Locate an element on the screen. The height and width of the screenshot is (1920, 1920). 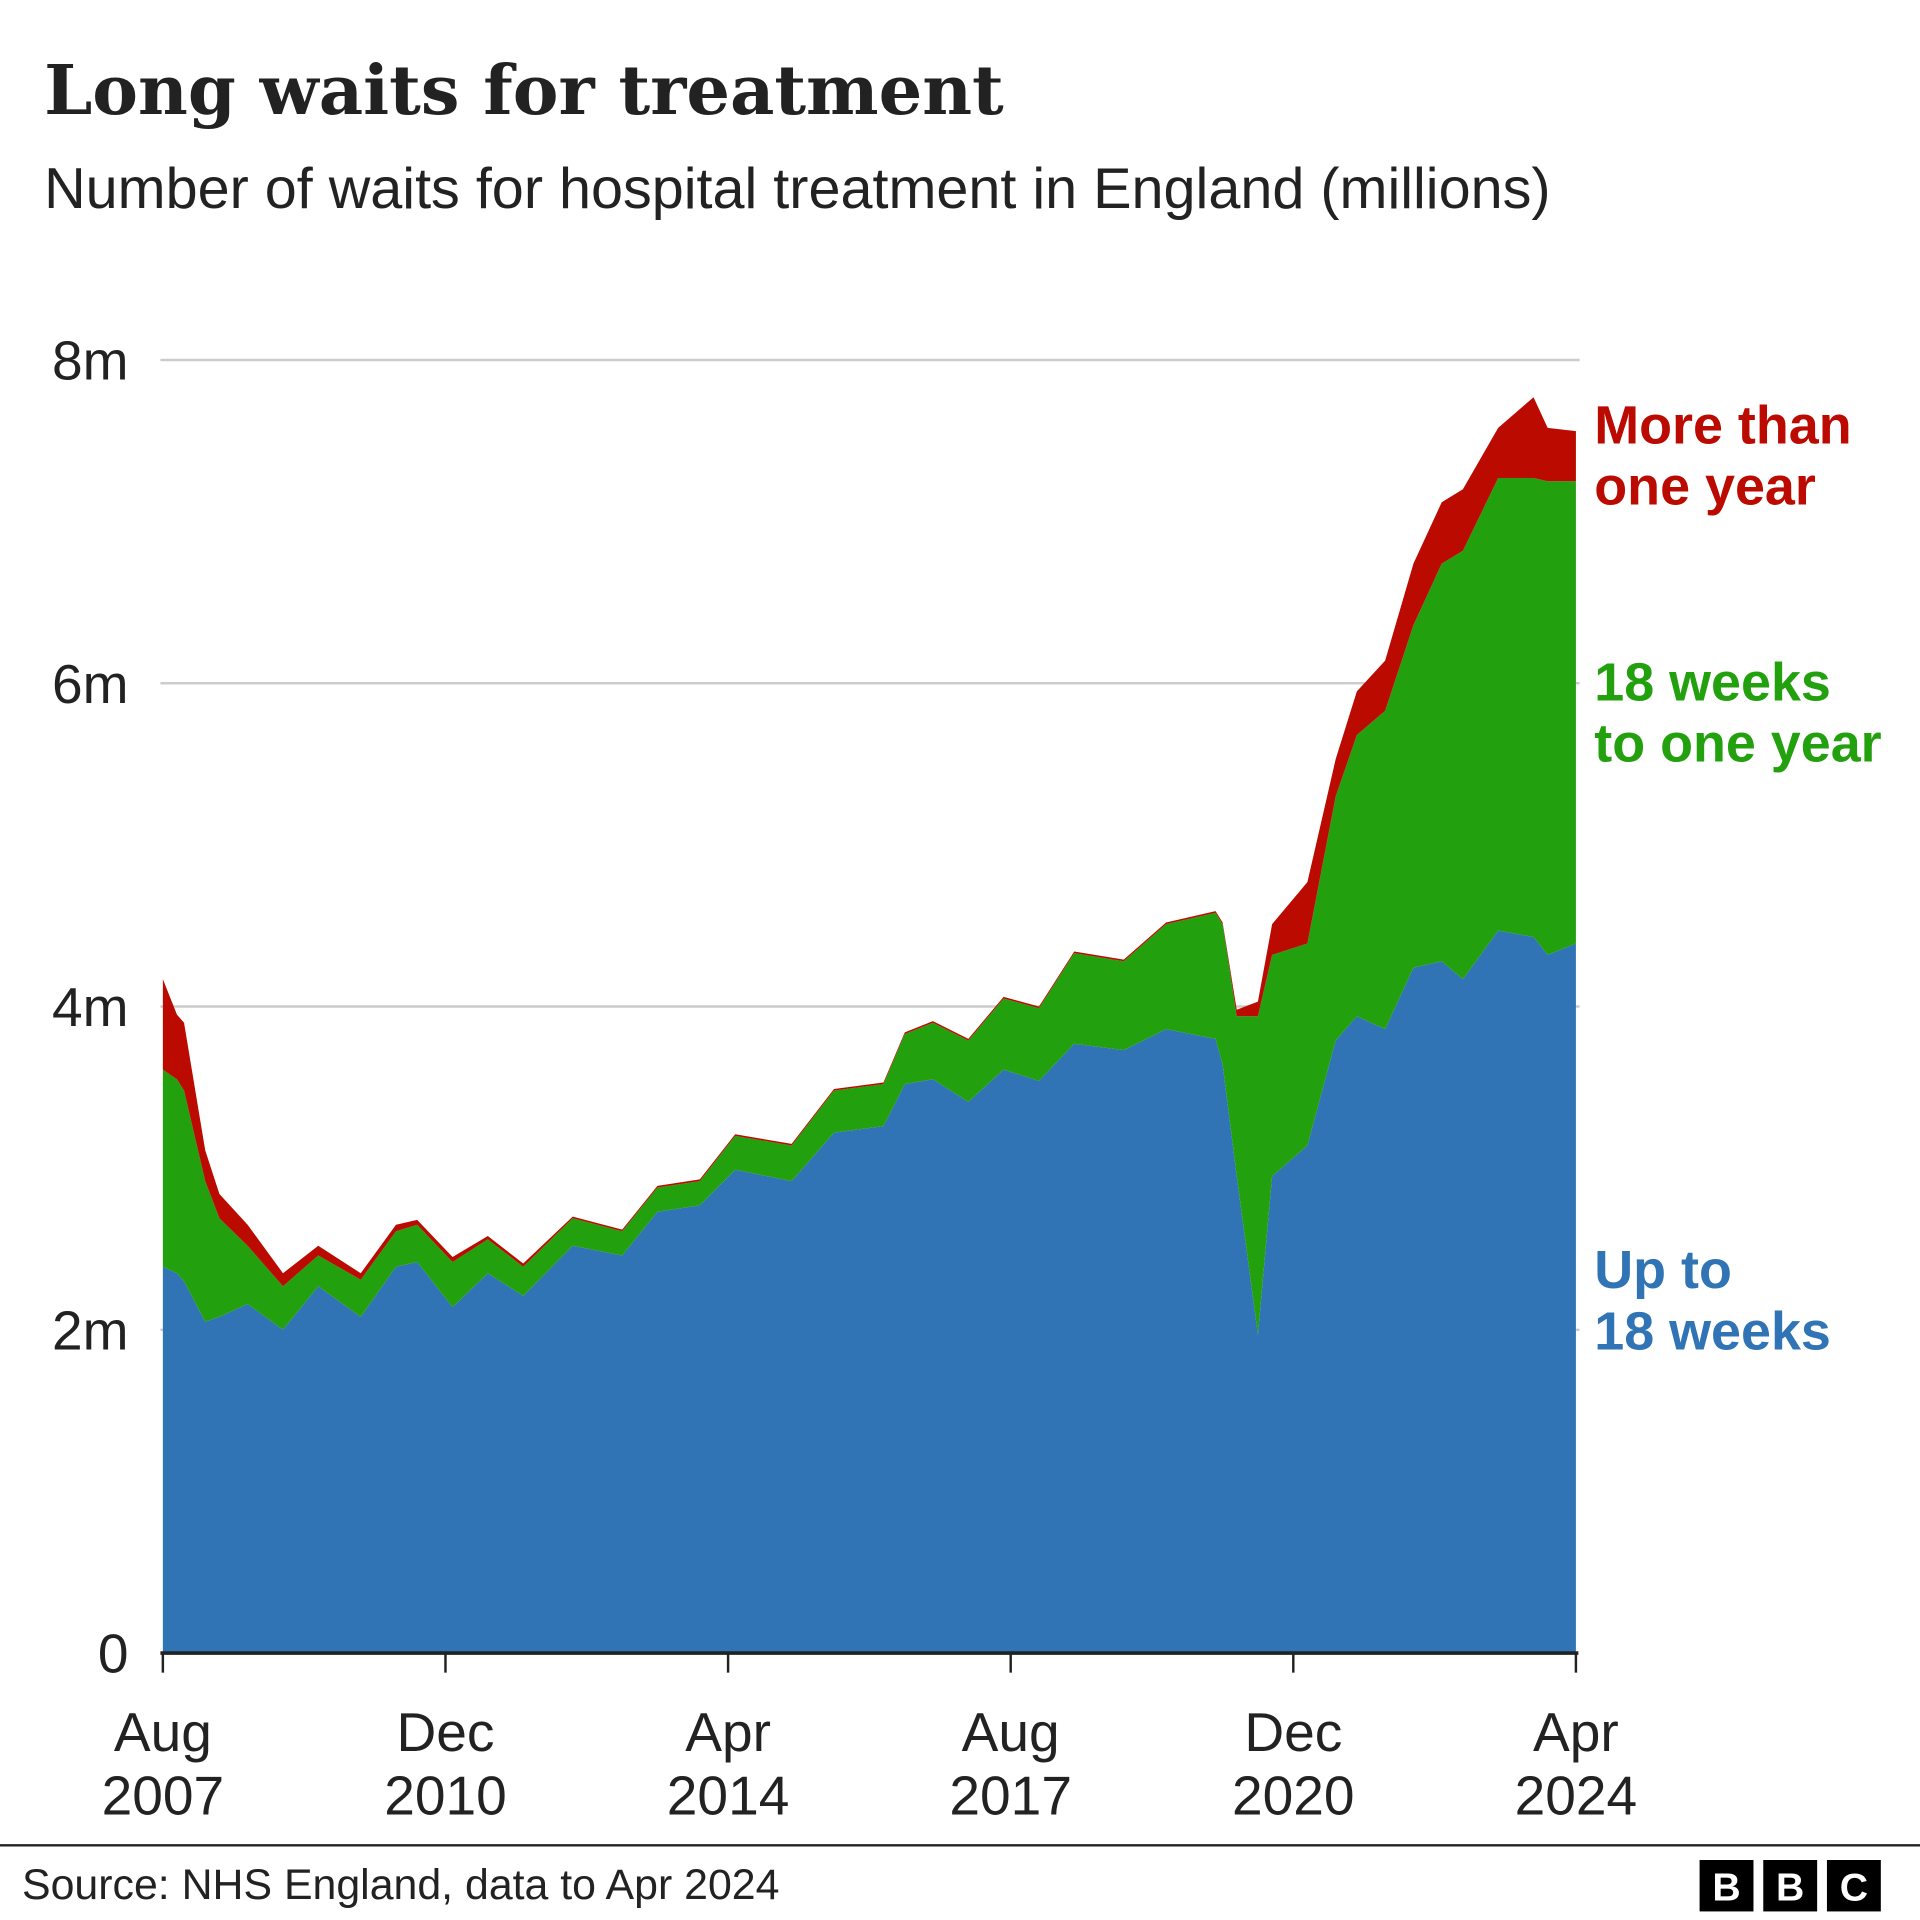
svg-text: C is located at coordinates (1854, 1887).